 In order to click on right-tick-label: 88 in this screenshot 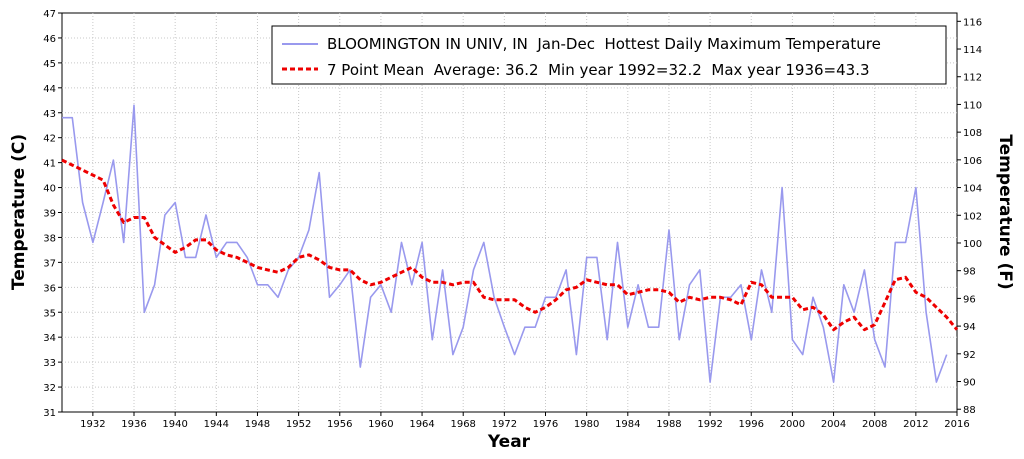, I will do `click(969, 410)`.